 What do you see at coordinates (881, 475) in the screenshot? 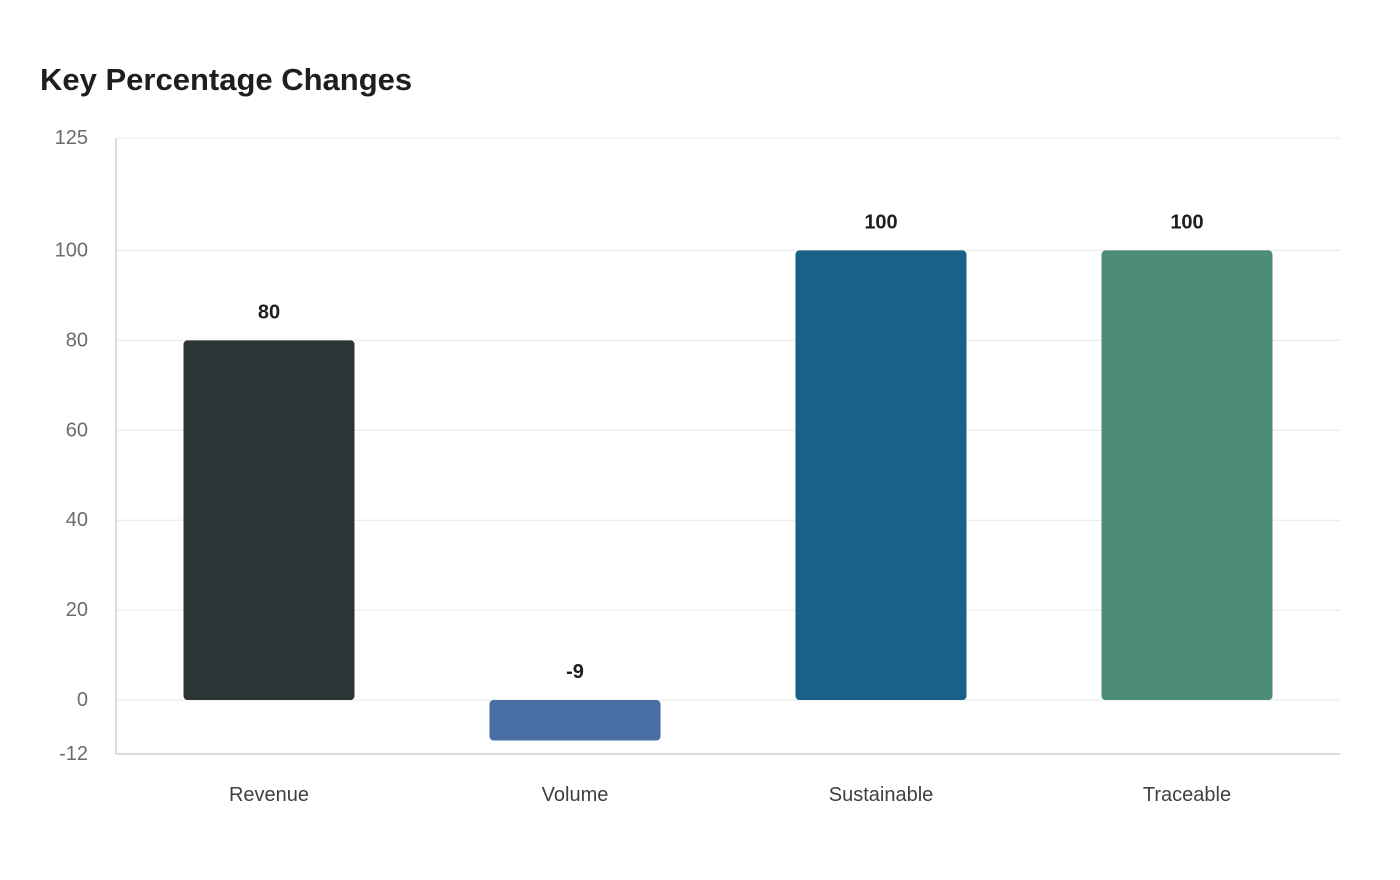
I see `bar-sustainable` at bounding box center [881, 475].